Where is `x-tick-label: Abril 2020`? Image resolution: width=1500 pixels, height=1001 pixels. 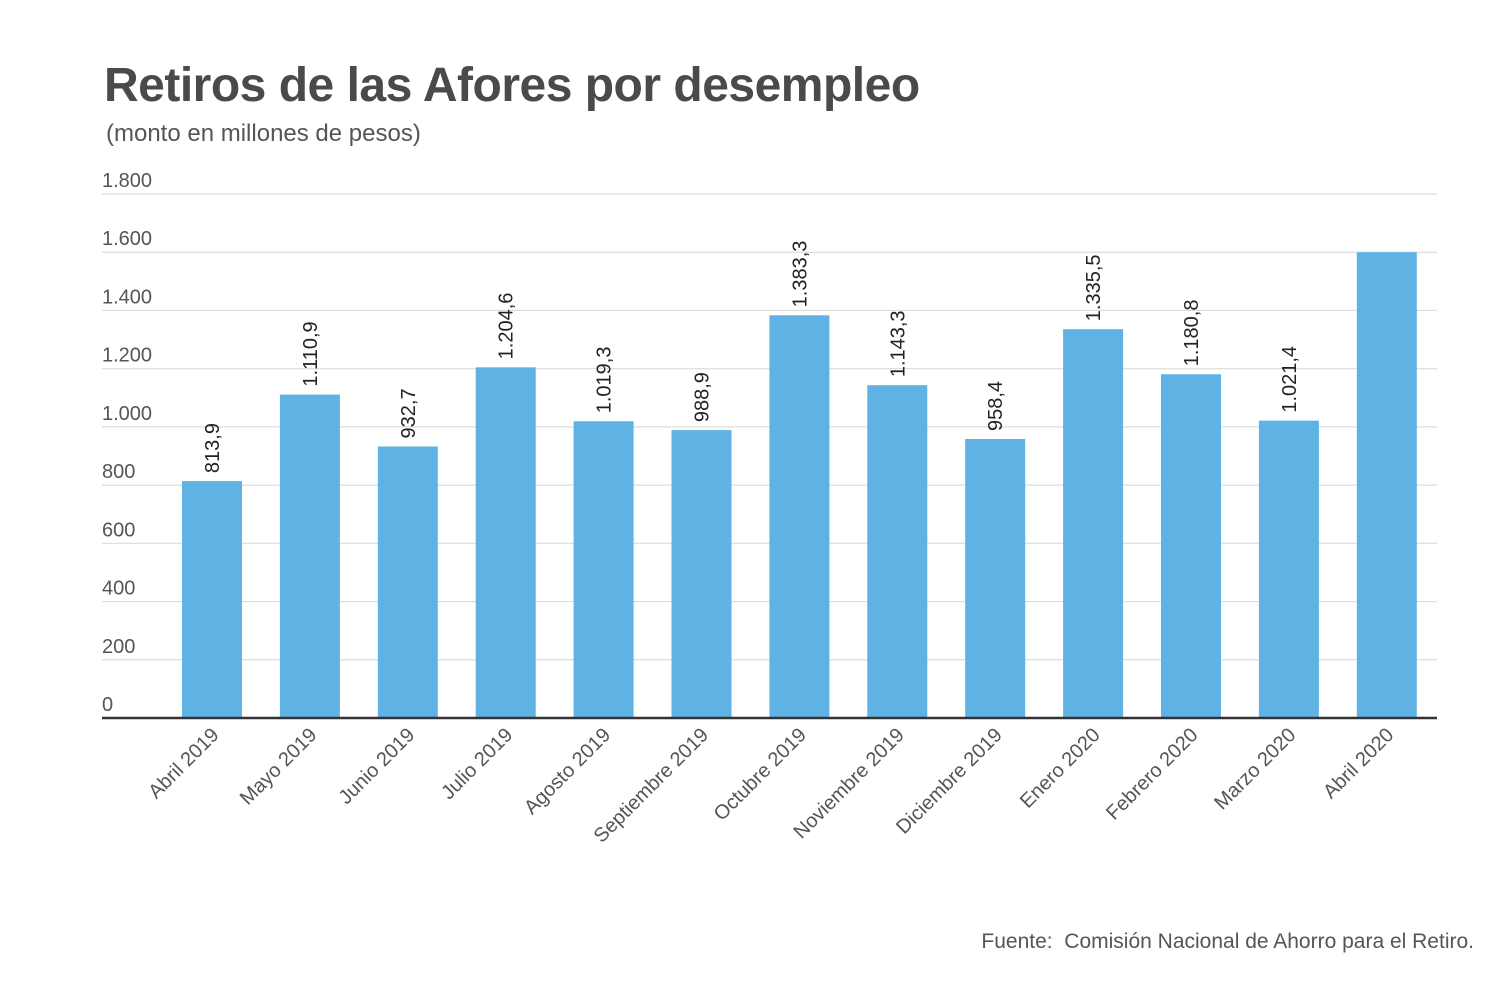 x-tick-label: Abril 2020 is located at coordinates (1358, 763).